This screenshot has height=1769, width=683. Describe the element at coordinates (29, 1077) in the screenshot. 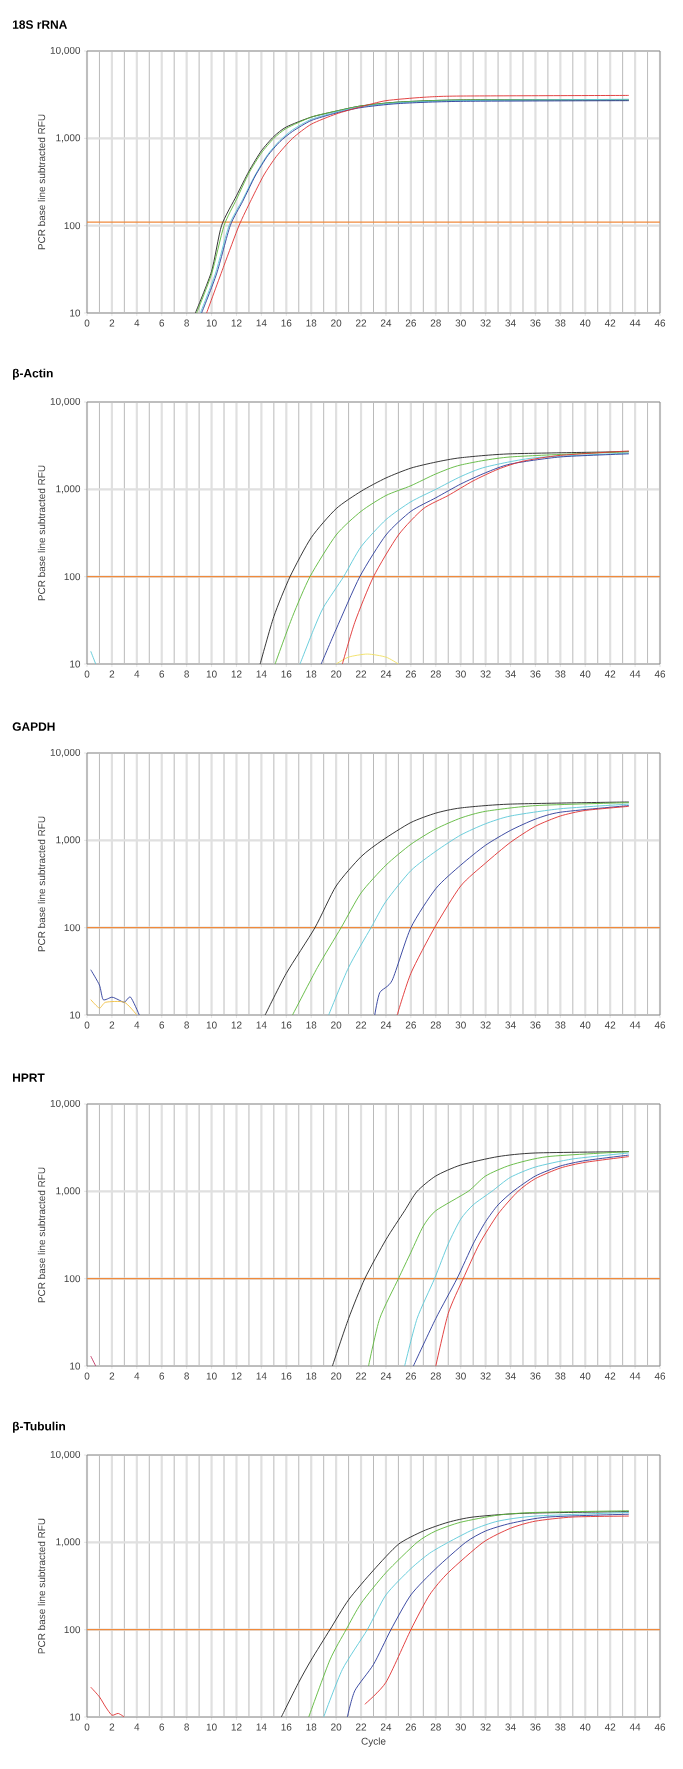

I see `chart-title: HPRT` at that location.